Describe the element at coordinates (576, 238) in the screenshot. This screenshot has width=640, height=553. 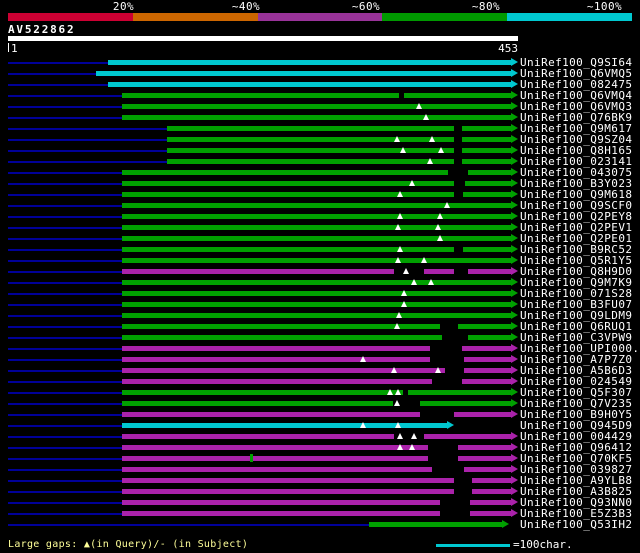
I see `row-label: UniRef100_Q2PE01` at that location.